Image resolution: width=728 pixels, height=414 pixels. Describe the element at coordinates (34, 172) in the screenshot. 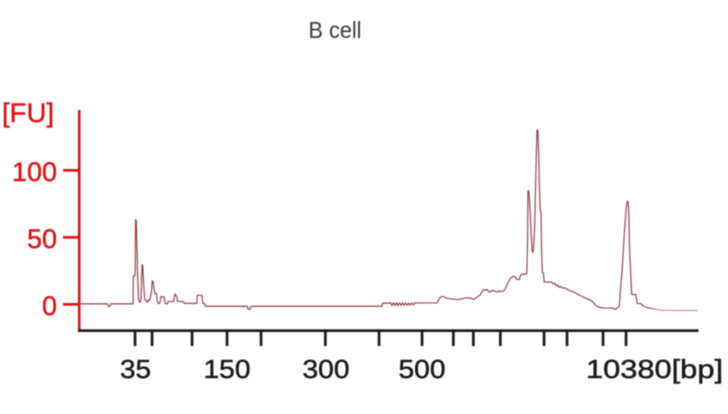

I see `svg-text: 100` at that location.